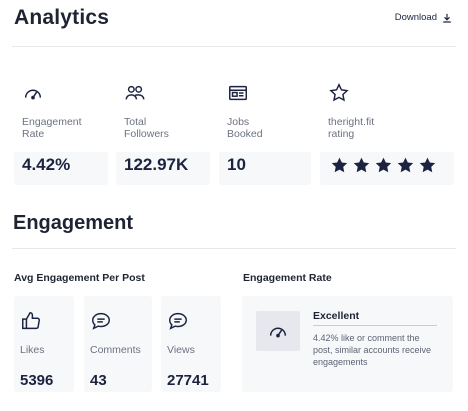  I want to click on section-title: Engagement, so click(73, 223).